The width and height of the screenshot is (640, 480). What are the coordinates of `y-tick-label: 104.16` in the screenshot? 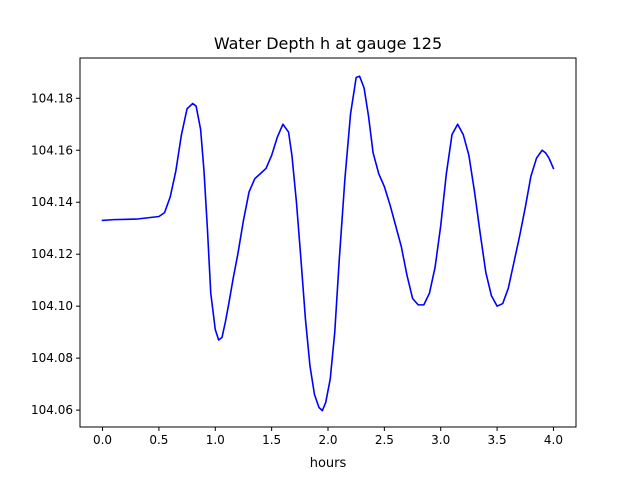 It's located at (52, 150).